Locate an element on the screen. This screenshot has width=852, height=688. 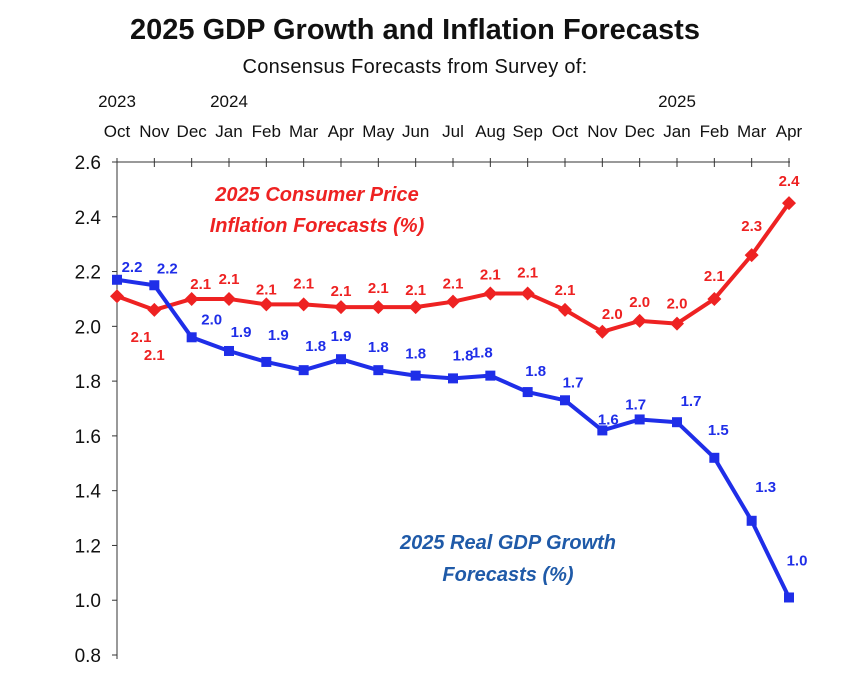
gdp-series-name: 2025 Real GDP Growth is located at coordinates (507, 543).